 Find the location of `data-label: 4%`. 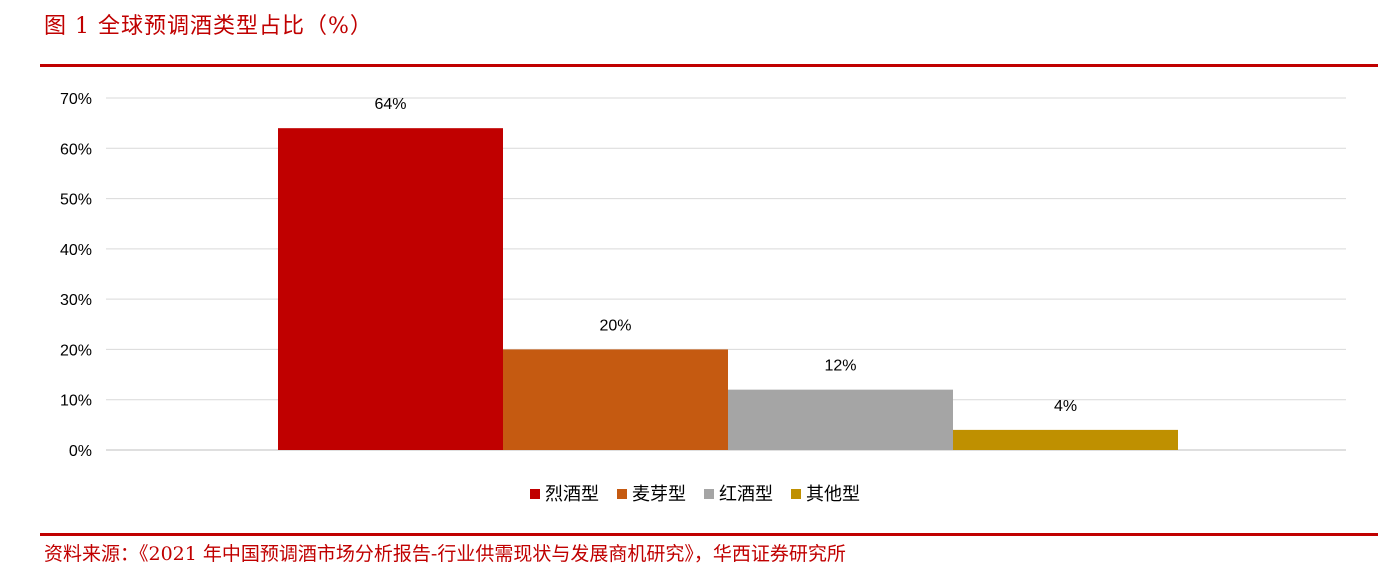

data-label: 4% is located at coordinates (1065, 406).